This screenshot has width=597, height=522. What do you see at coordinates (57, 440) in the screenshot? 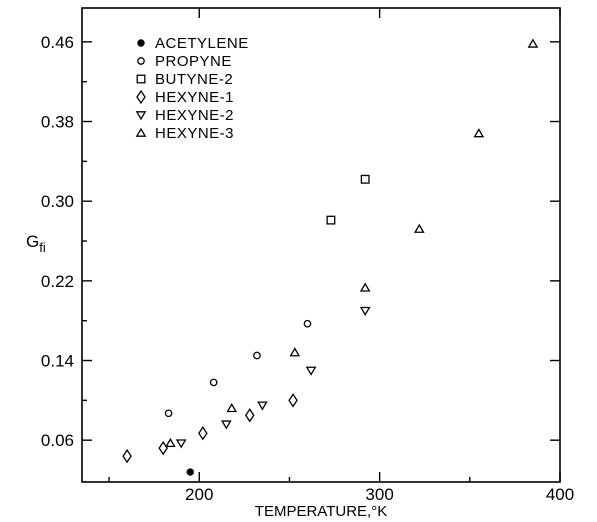
I see `y-tick-label: 0.06` at bounding box center [57, 440].